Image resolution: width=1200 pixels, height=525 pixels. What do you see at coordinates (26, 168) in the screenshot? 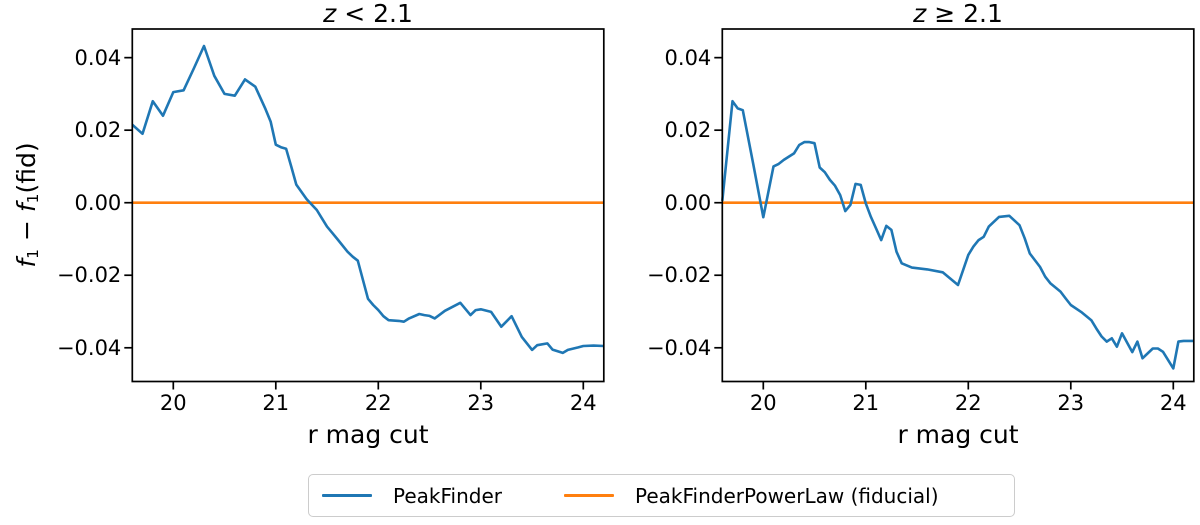
I see `y-label-fid: (fid)` at bounding box center [26, 168].